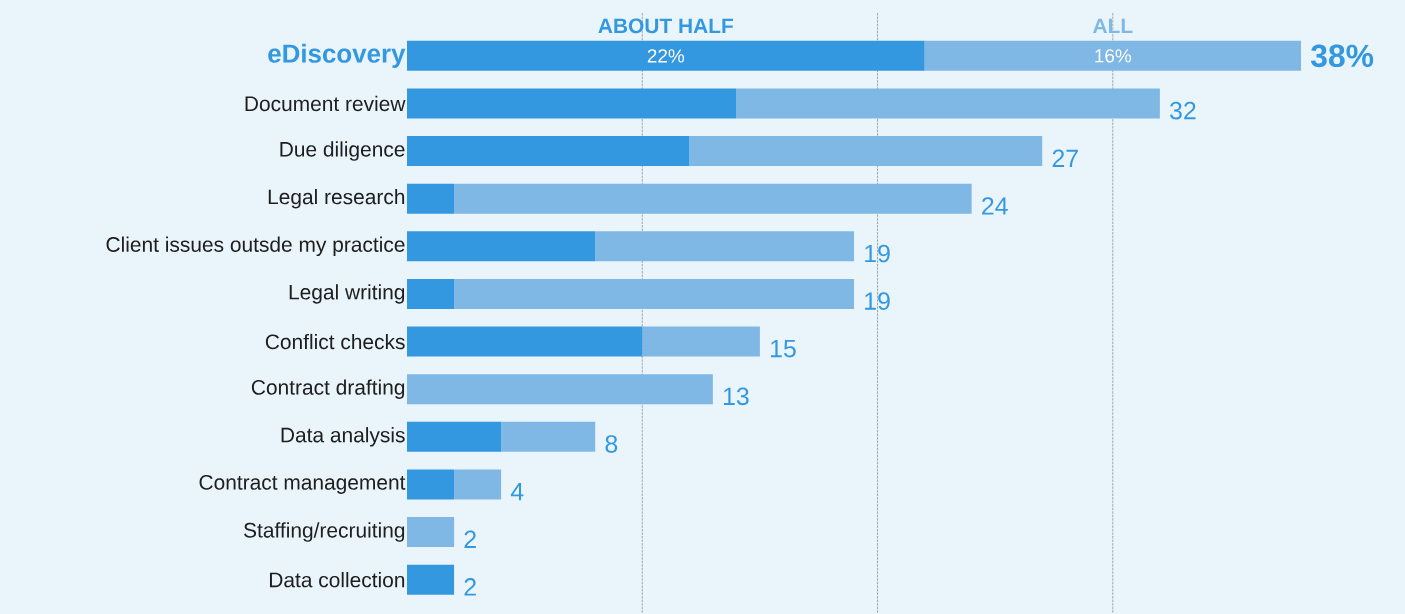 This screenshot has height=614, width=1405. What do you see at coordinates (343, 437) in the screenshot?
I see `y-tick-label: Data analysis` at bounding box center [343, 437].